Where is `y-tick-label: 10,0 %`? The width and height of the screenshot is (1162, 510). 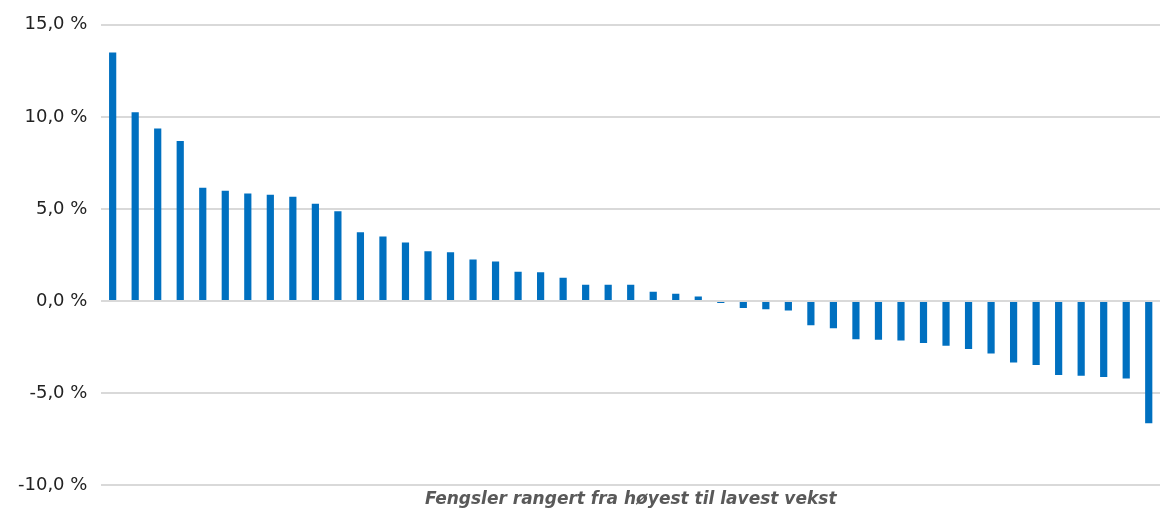 y-tick-label: 10,0 % is located at coordinates (56, 115).